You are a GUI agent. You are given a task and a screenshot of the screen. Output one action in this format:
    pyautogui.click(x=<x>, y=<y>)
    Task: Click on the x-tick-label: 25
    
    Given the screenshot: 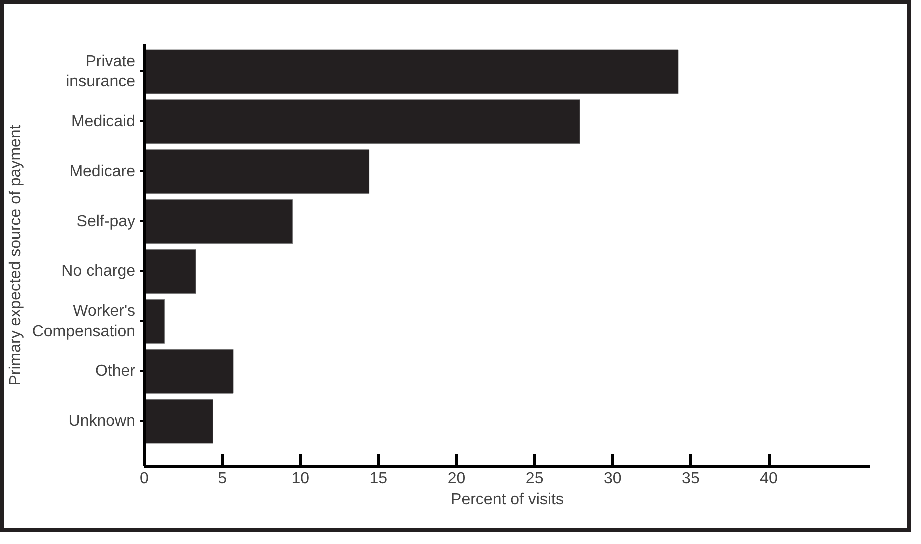 What is the action you would take?
    pyautogui.click(x=535, y=479)
    